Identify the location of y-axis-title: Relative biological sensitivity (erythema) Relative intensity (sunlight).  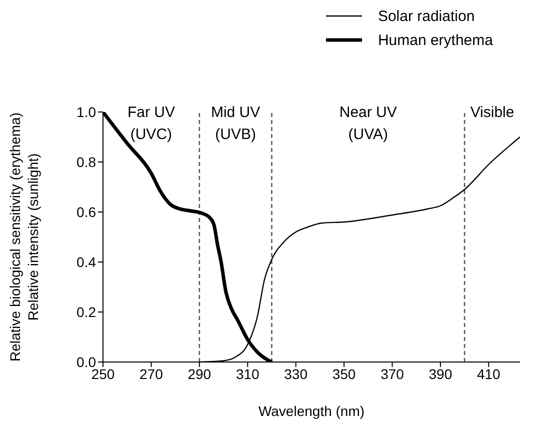
(24, 237).